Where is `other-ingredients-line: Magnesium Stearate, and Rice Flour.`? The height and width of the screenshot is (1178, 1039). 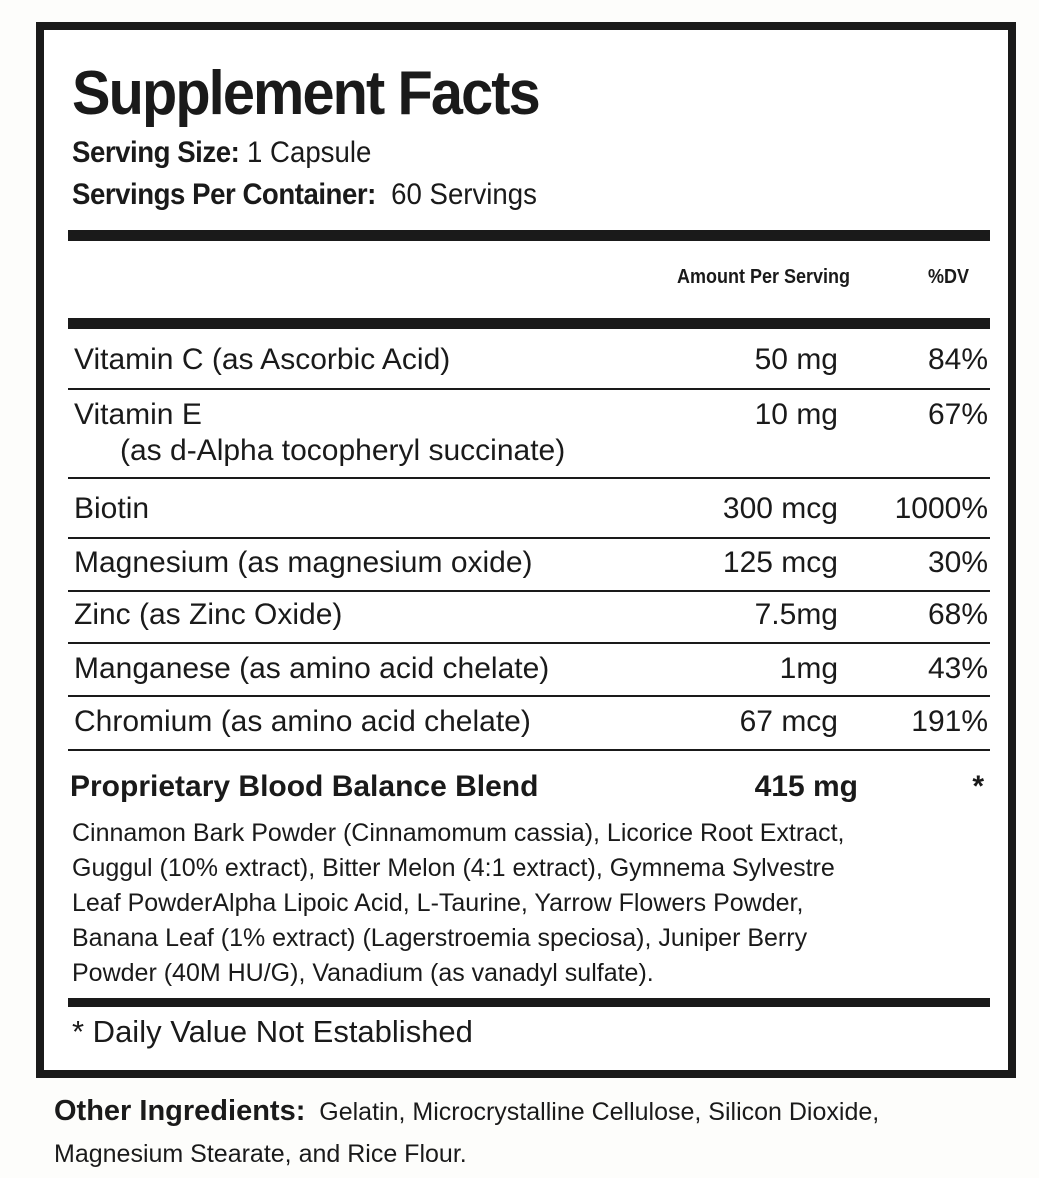
other-ingredients-line: Magnesium Stearate, and Rice Flour. is located at coordinates (260, 1154).